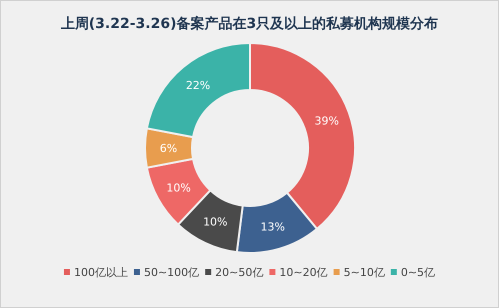 Image resolution: width=499 pixels, height=308 pixels. I want to click on data-label: 22%, so click(198, 85).